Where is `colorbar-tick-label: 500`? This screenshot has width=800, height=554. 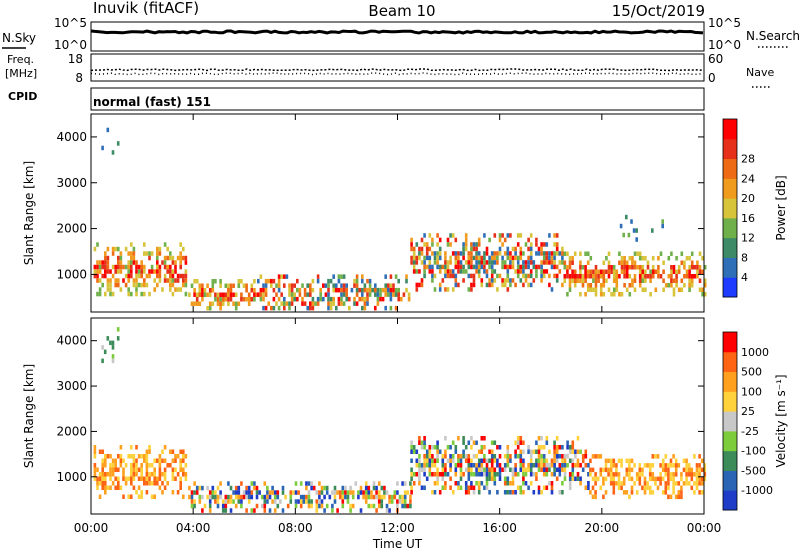
colorbar-tick-label: 500 is located at coordinates (751, 372).